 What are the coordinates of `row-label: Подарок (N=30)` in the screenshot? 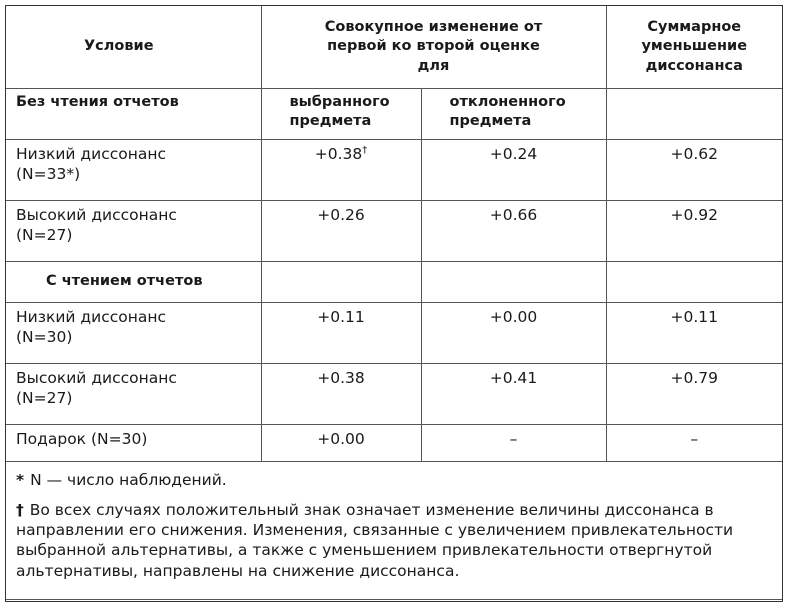 It's located at (134, 443).